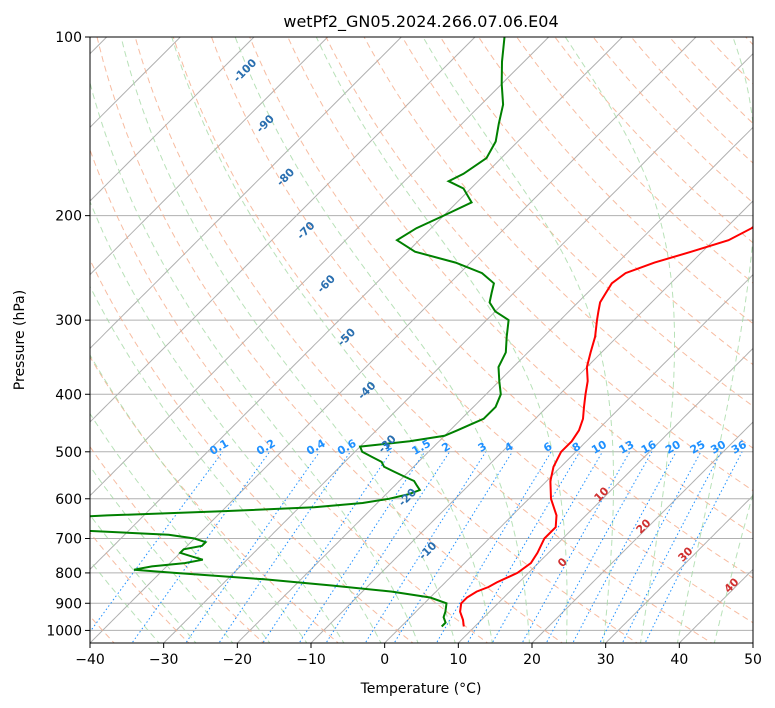 The height and width of the screenshot is (708, 775). Describe the element at coordinates (164, 660) in the screenshot. I see `x-tick-label: −30` at that location.